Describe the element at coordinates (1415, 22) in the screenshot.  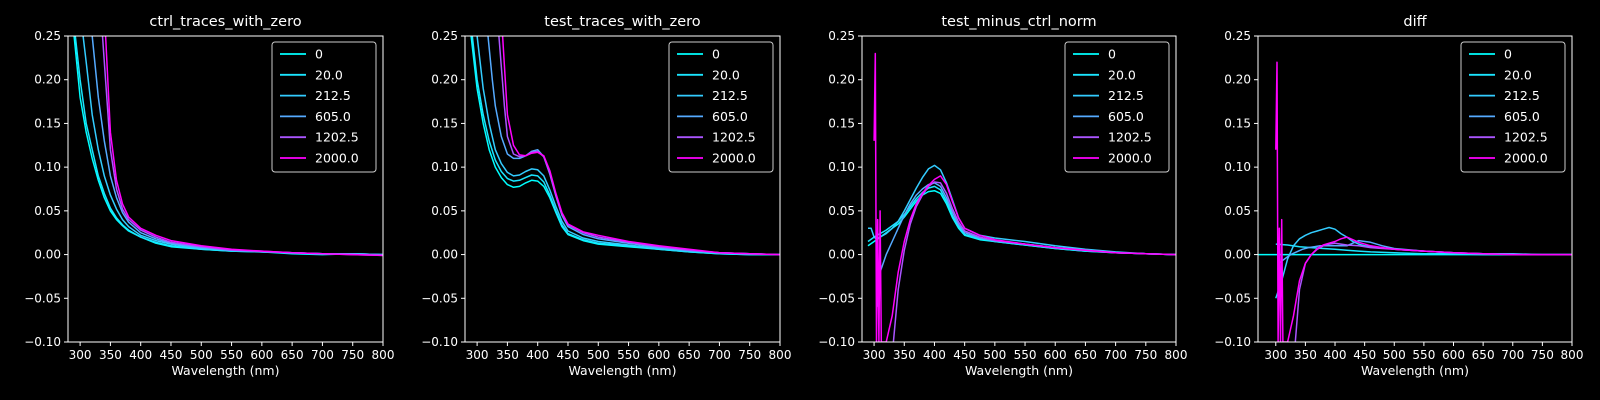
I see `chart-title: diff` at that location.